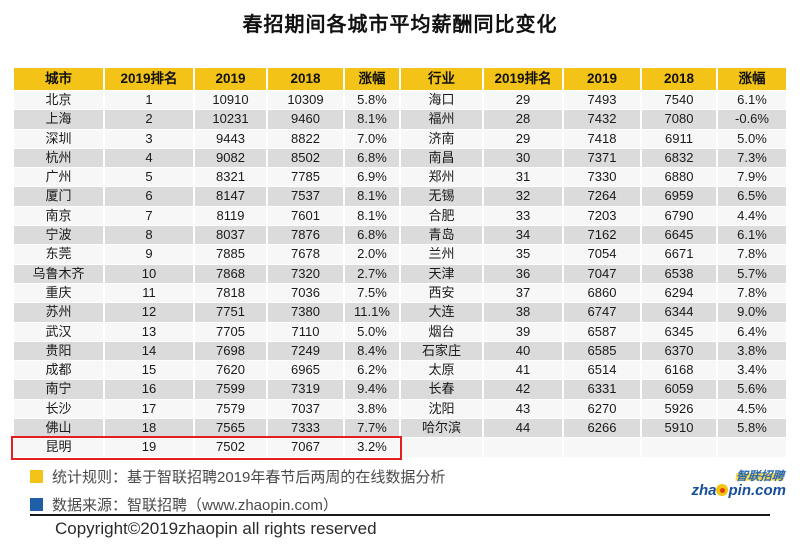  I want to click on cell-salary-2019: 7620, so click(230, 370).